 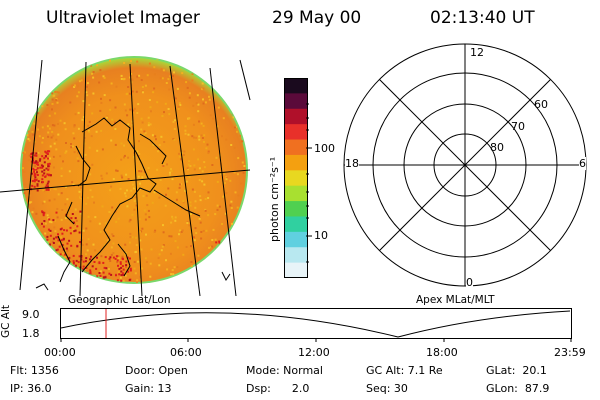 I want to click on mlt-label-6: 6, so click(x=582, y=163).